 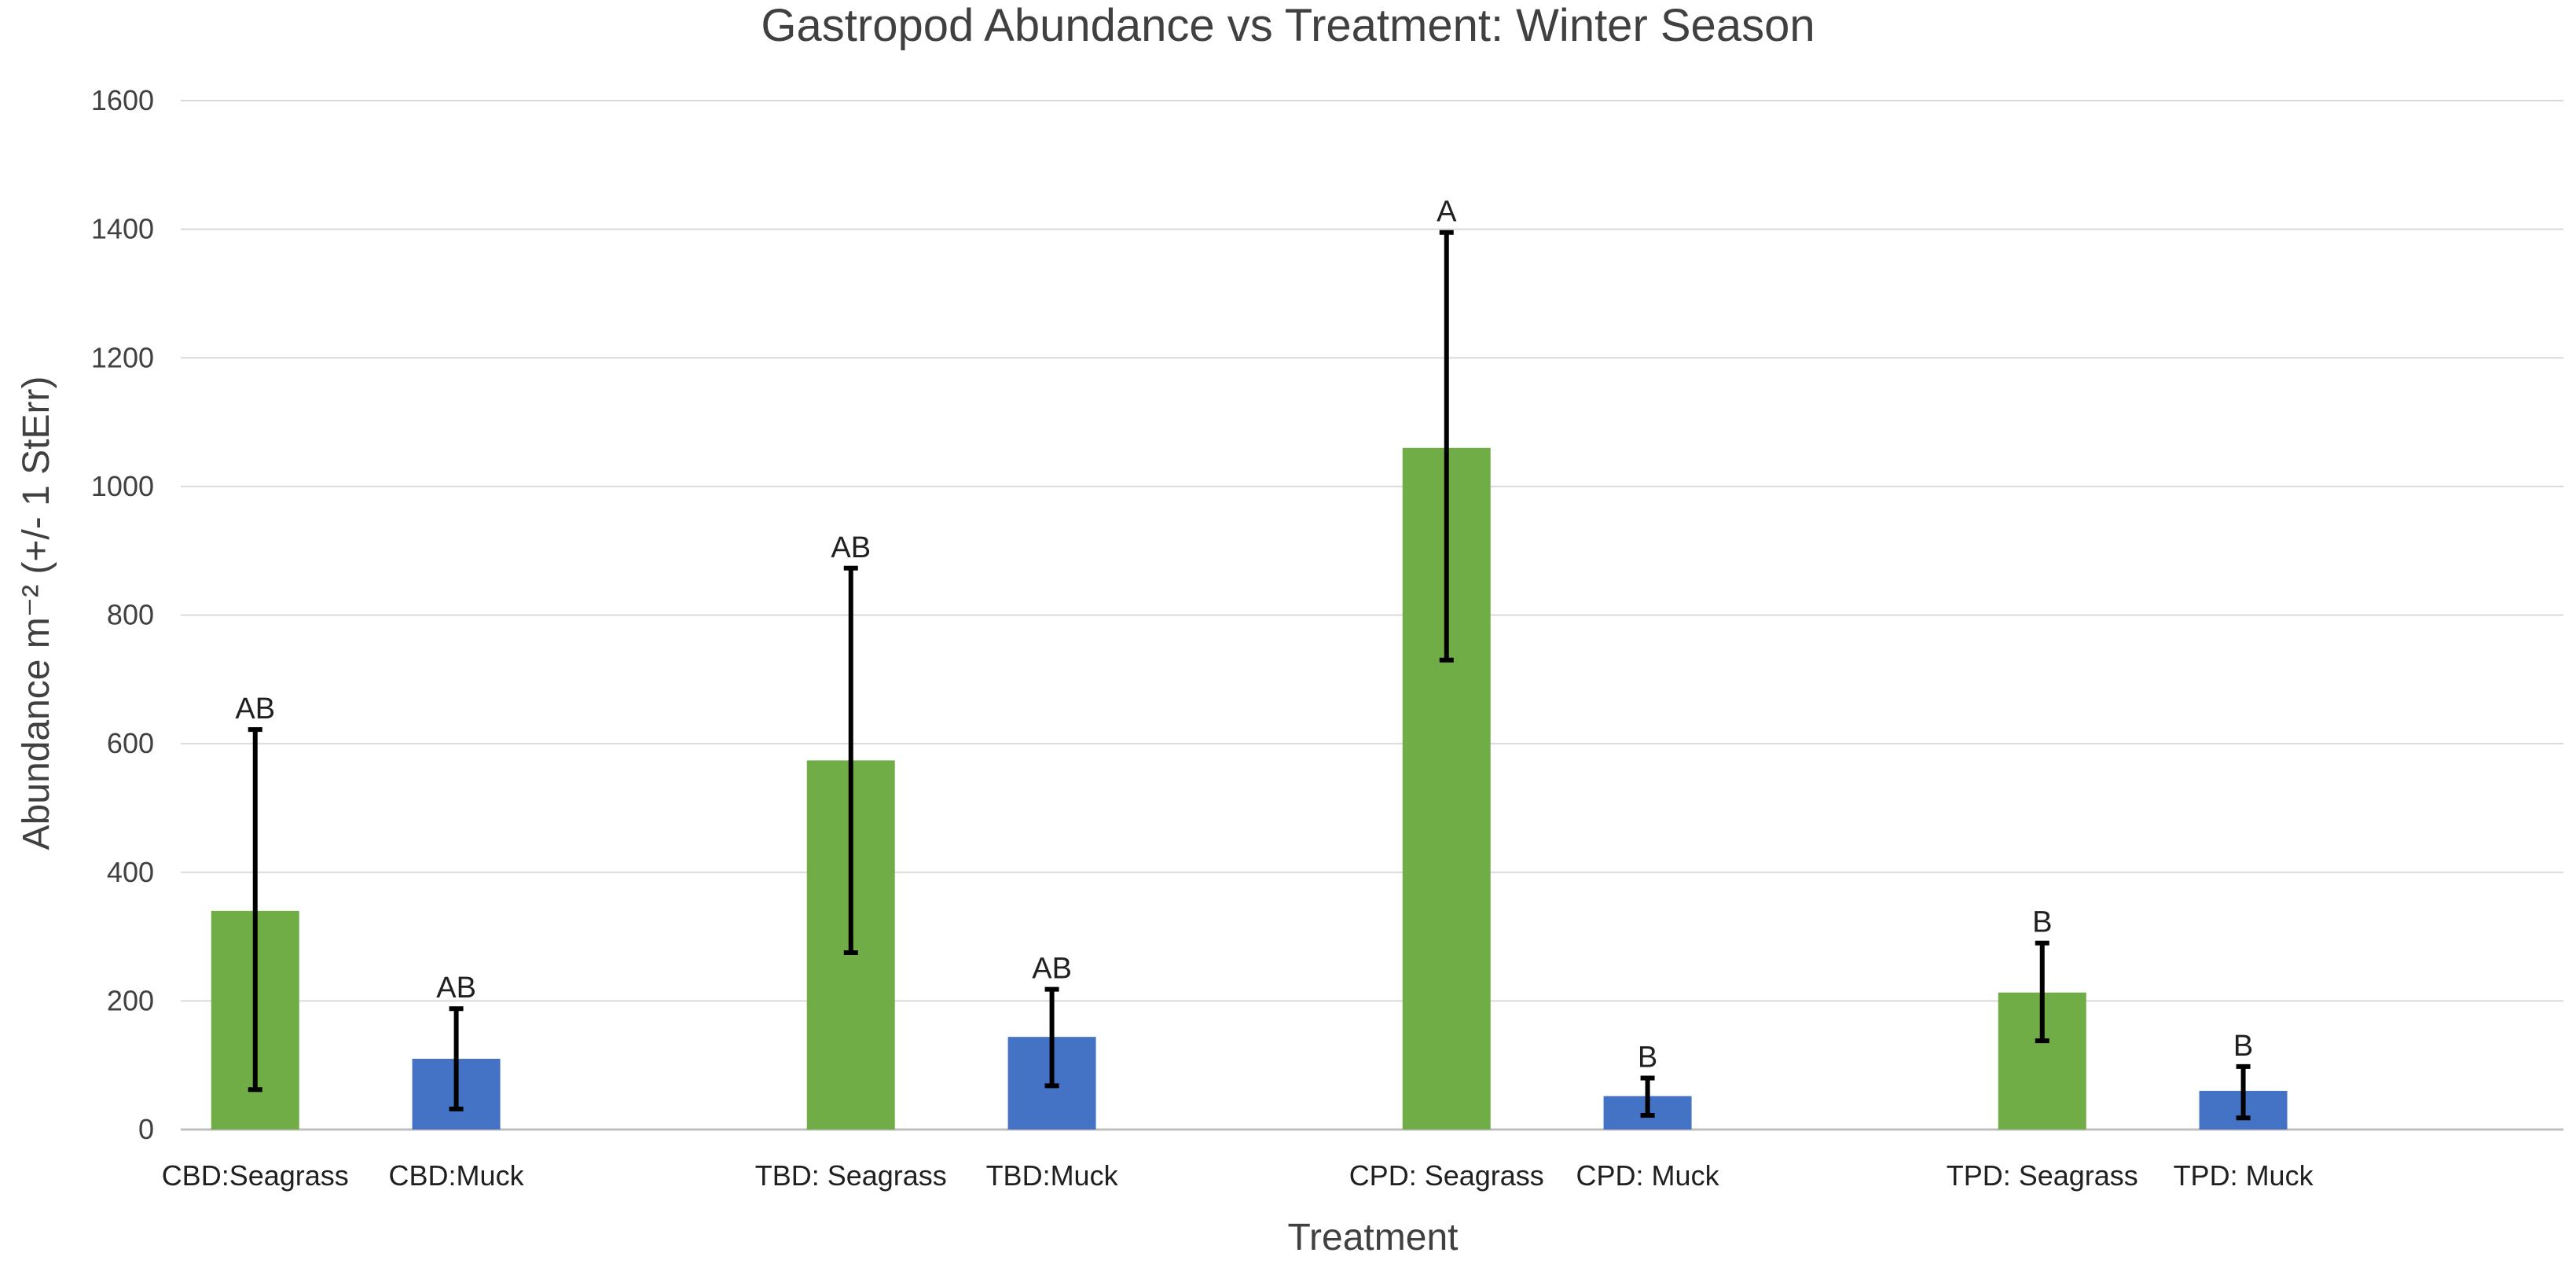 What do you see at coordinates (1648, 1175) in the screenshot?
I see `category-label: CPD: Muck` at bounding box center [1648, 1175].